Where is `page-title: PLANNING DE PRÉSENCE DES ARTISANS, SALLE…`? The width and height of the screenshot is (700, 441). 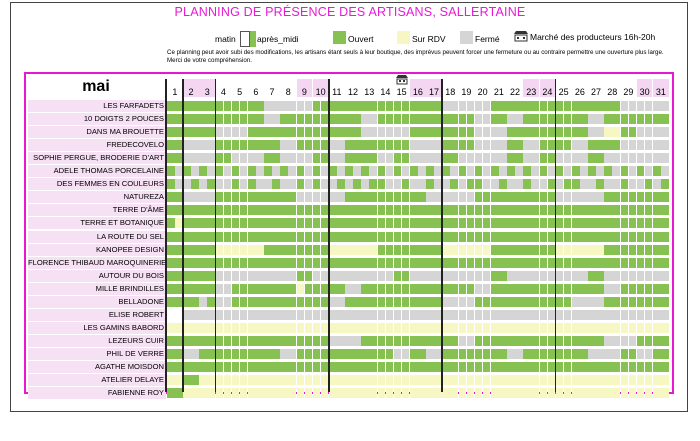
page-title: PLANNING DE PRÉSENCE DES ARTISANS, SALLE… is located at coordinates (350, 12).